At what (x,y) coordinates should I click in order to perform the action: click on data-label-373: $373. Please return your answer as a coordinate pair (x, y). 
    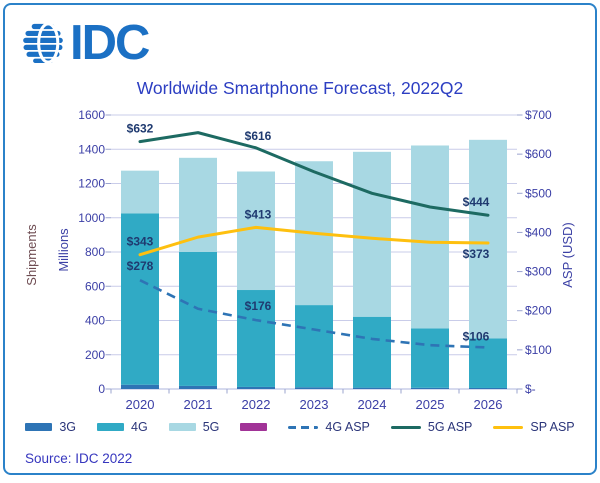
    Looking at the image, I should click on (476, 254).